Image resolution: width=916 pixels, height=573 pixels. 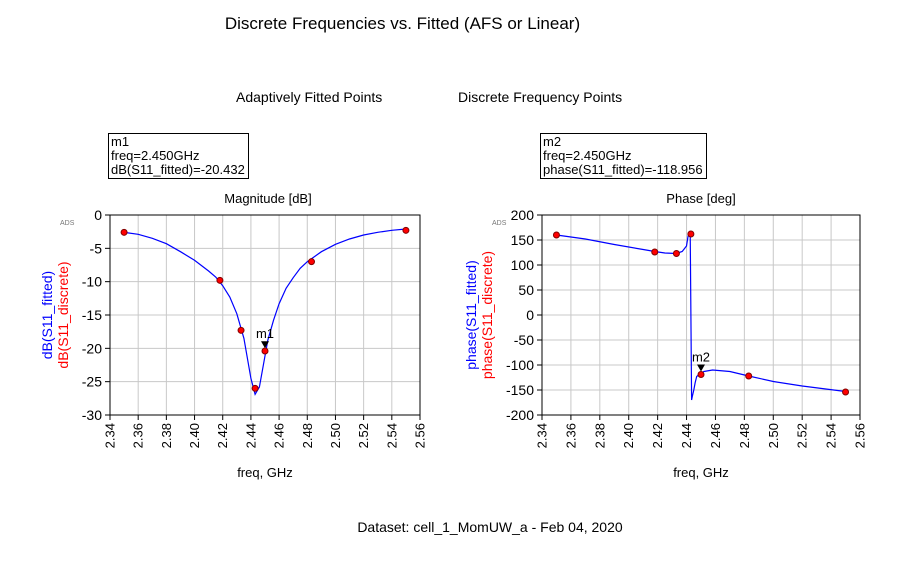 I want to click on magnitude-x-tick-label: 2.34, so click(x=110, y=435).